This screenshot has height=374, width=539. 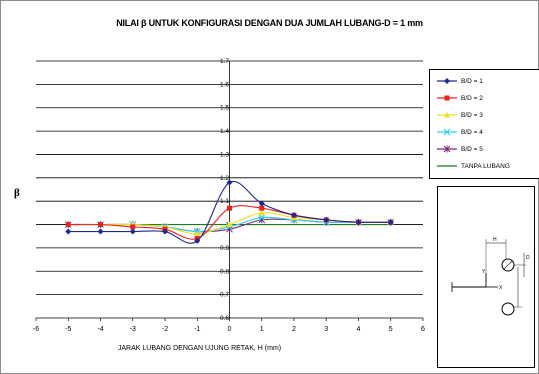 I want to click on axis-x-letter: X, so click(x=501, y=288).